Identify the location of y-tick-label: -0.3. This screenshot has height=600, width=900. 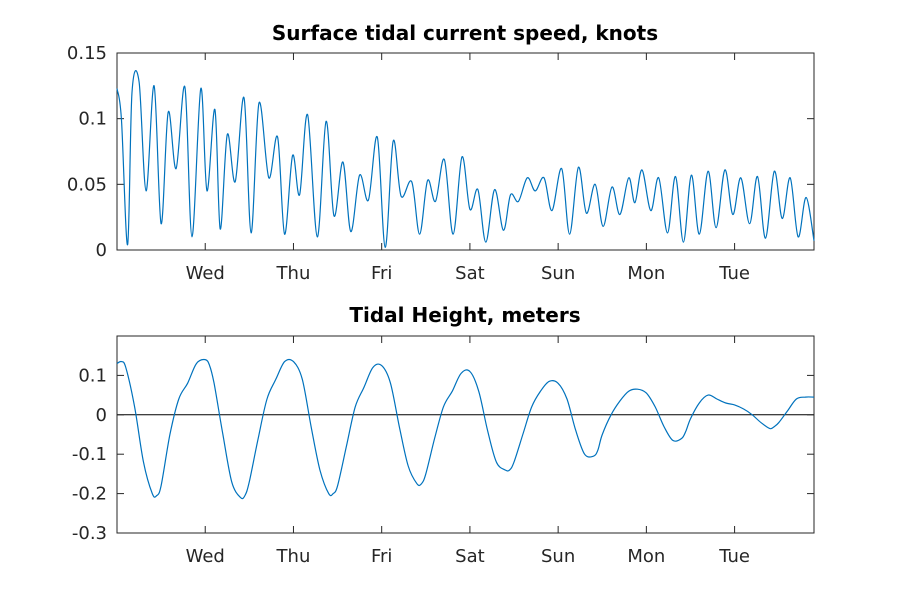
(89, 533).